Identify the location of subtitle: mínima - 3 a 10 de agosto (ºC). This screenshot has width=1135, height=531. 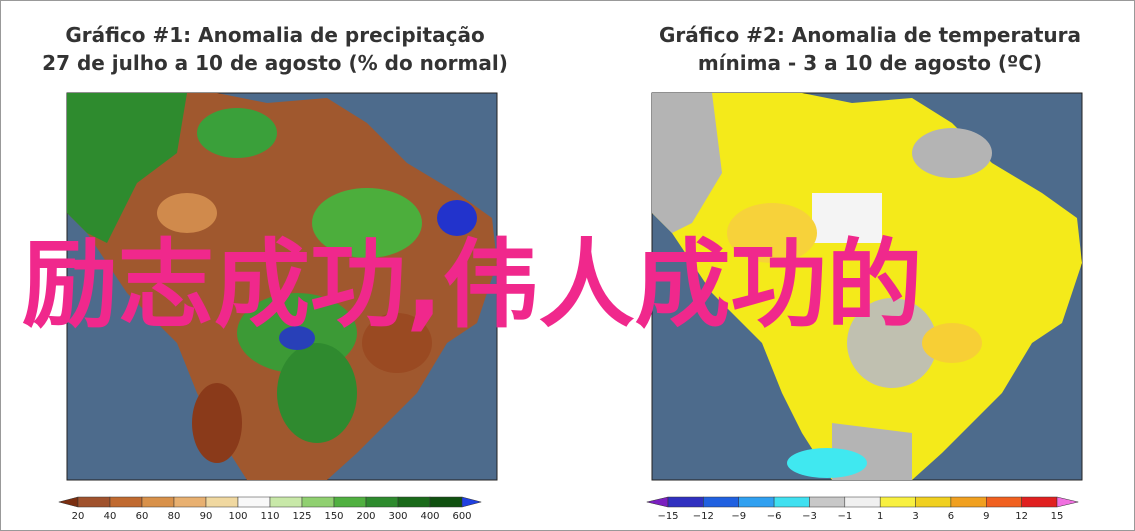
(870, 63).